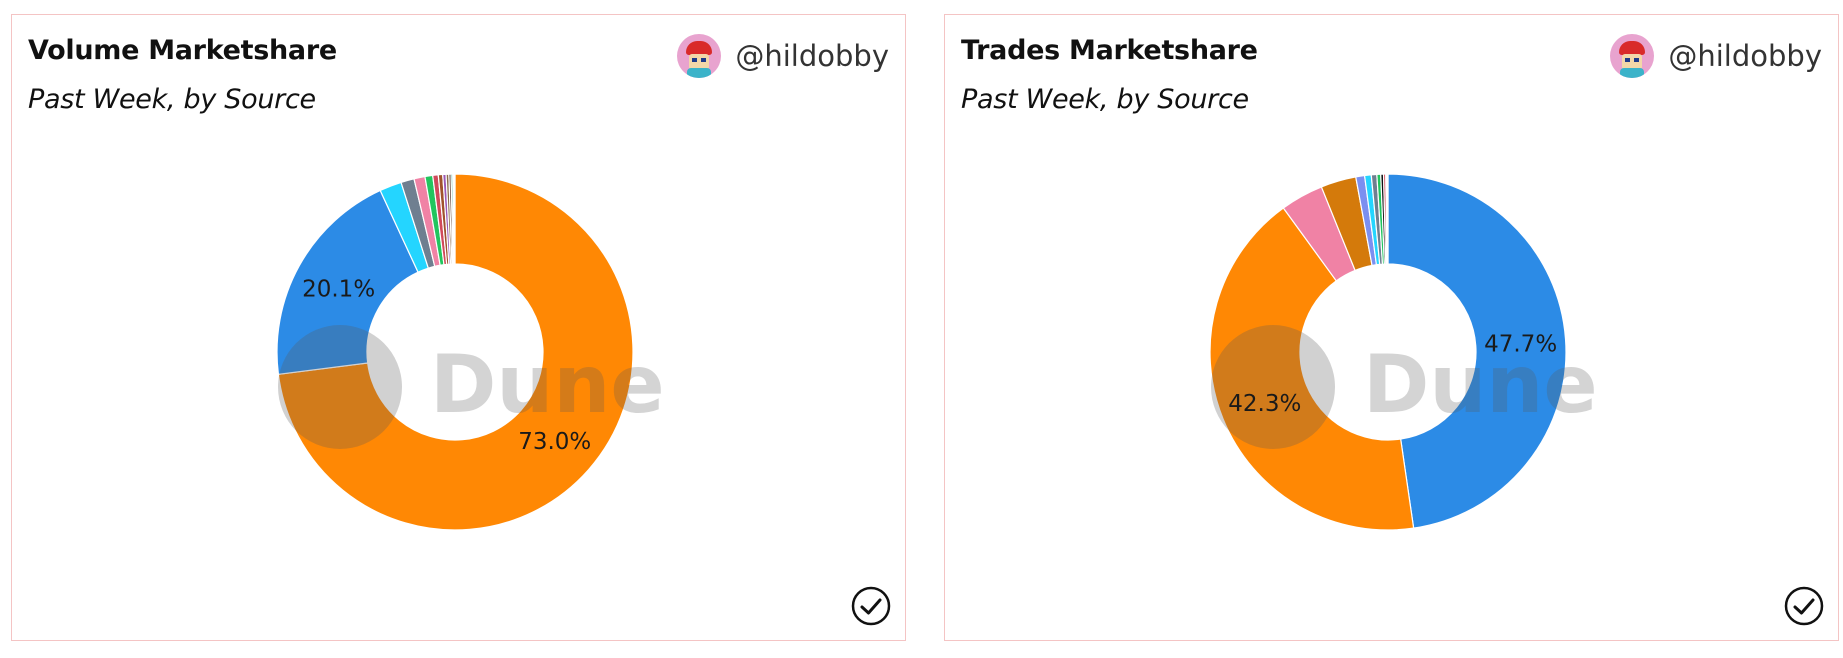  I want to click on chart-title: Trades Marketshare, so click(1109, 50).